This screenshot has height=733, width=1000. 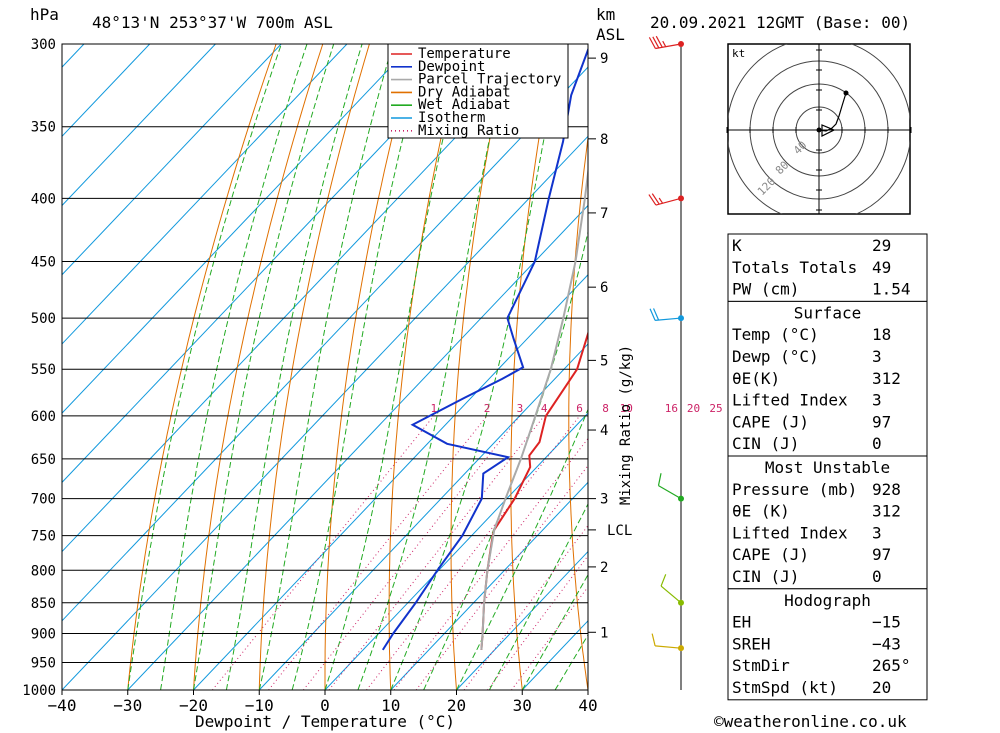 I want to click on pressure-tick-600: 600, so click(x=43, y=417).